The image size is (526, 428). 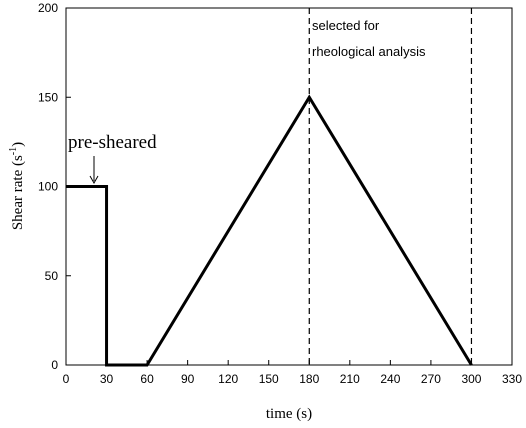 I want to click on x-tick-label: 30, so click(x=107, y=379).